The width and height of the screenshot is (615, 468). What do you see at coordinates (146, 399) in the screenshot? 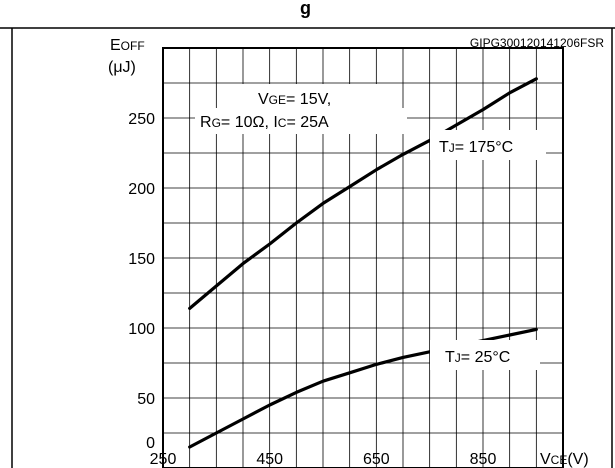
I see `y-tick-label: 50` at bounding box center [146, 399].